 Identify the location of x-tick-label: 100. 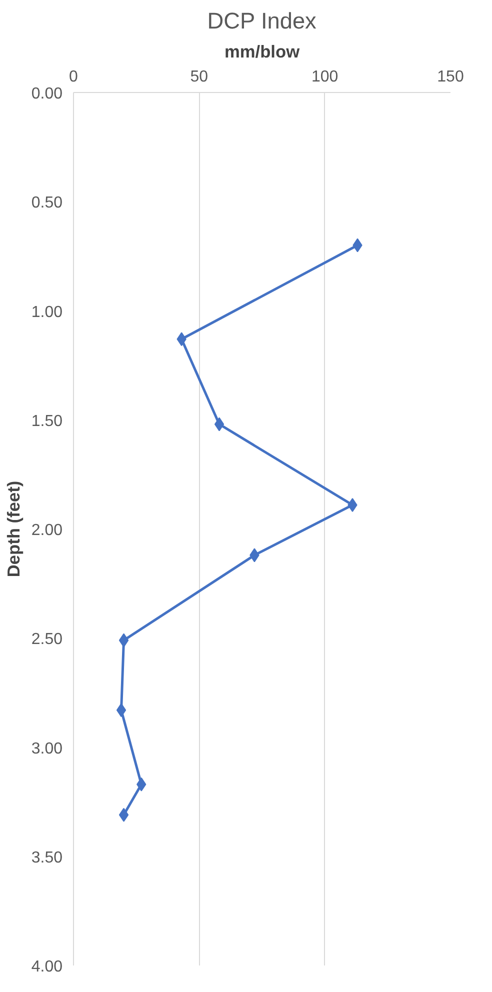
(324, 77).